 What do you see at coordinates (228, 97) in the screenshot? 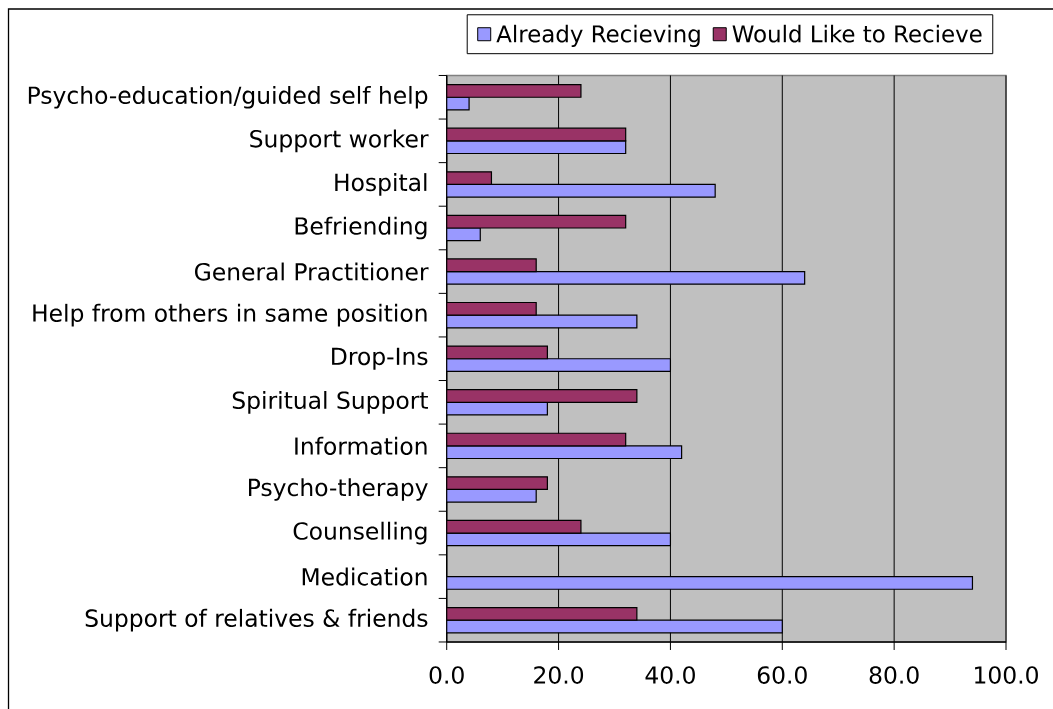
I see `y-tick-label: Psycho-education/guided self help` at bounding box center [228, 97].